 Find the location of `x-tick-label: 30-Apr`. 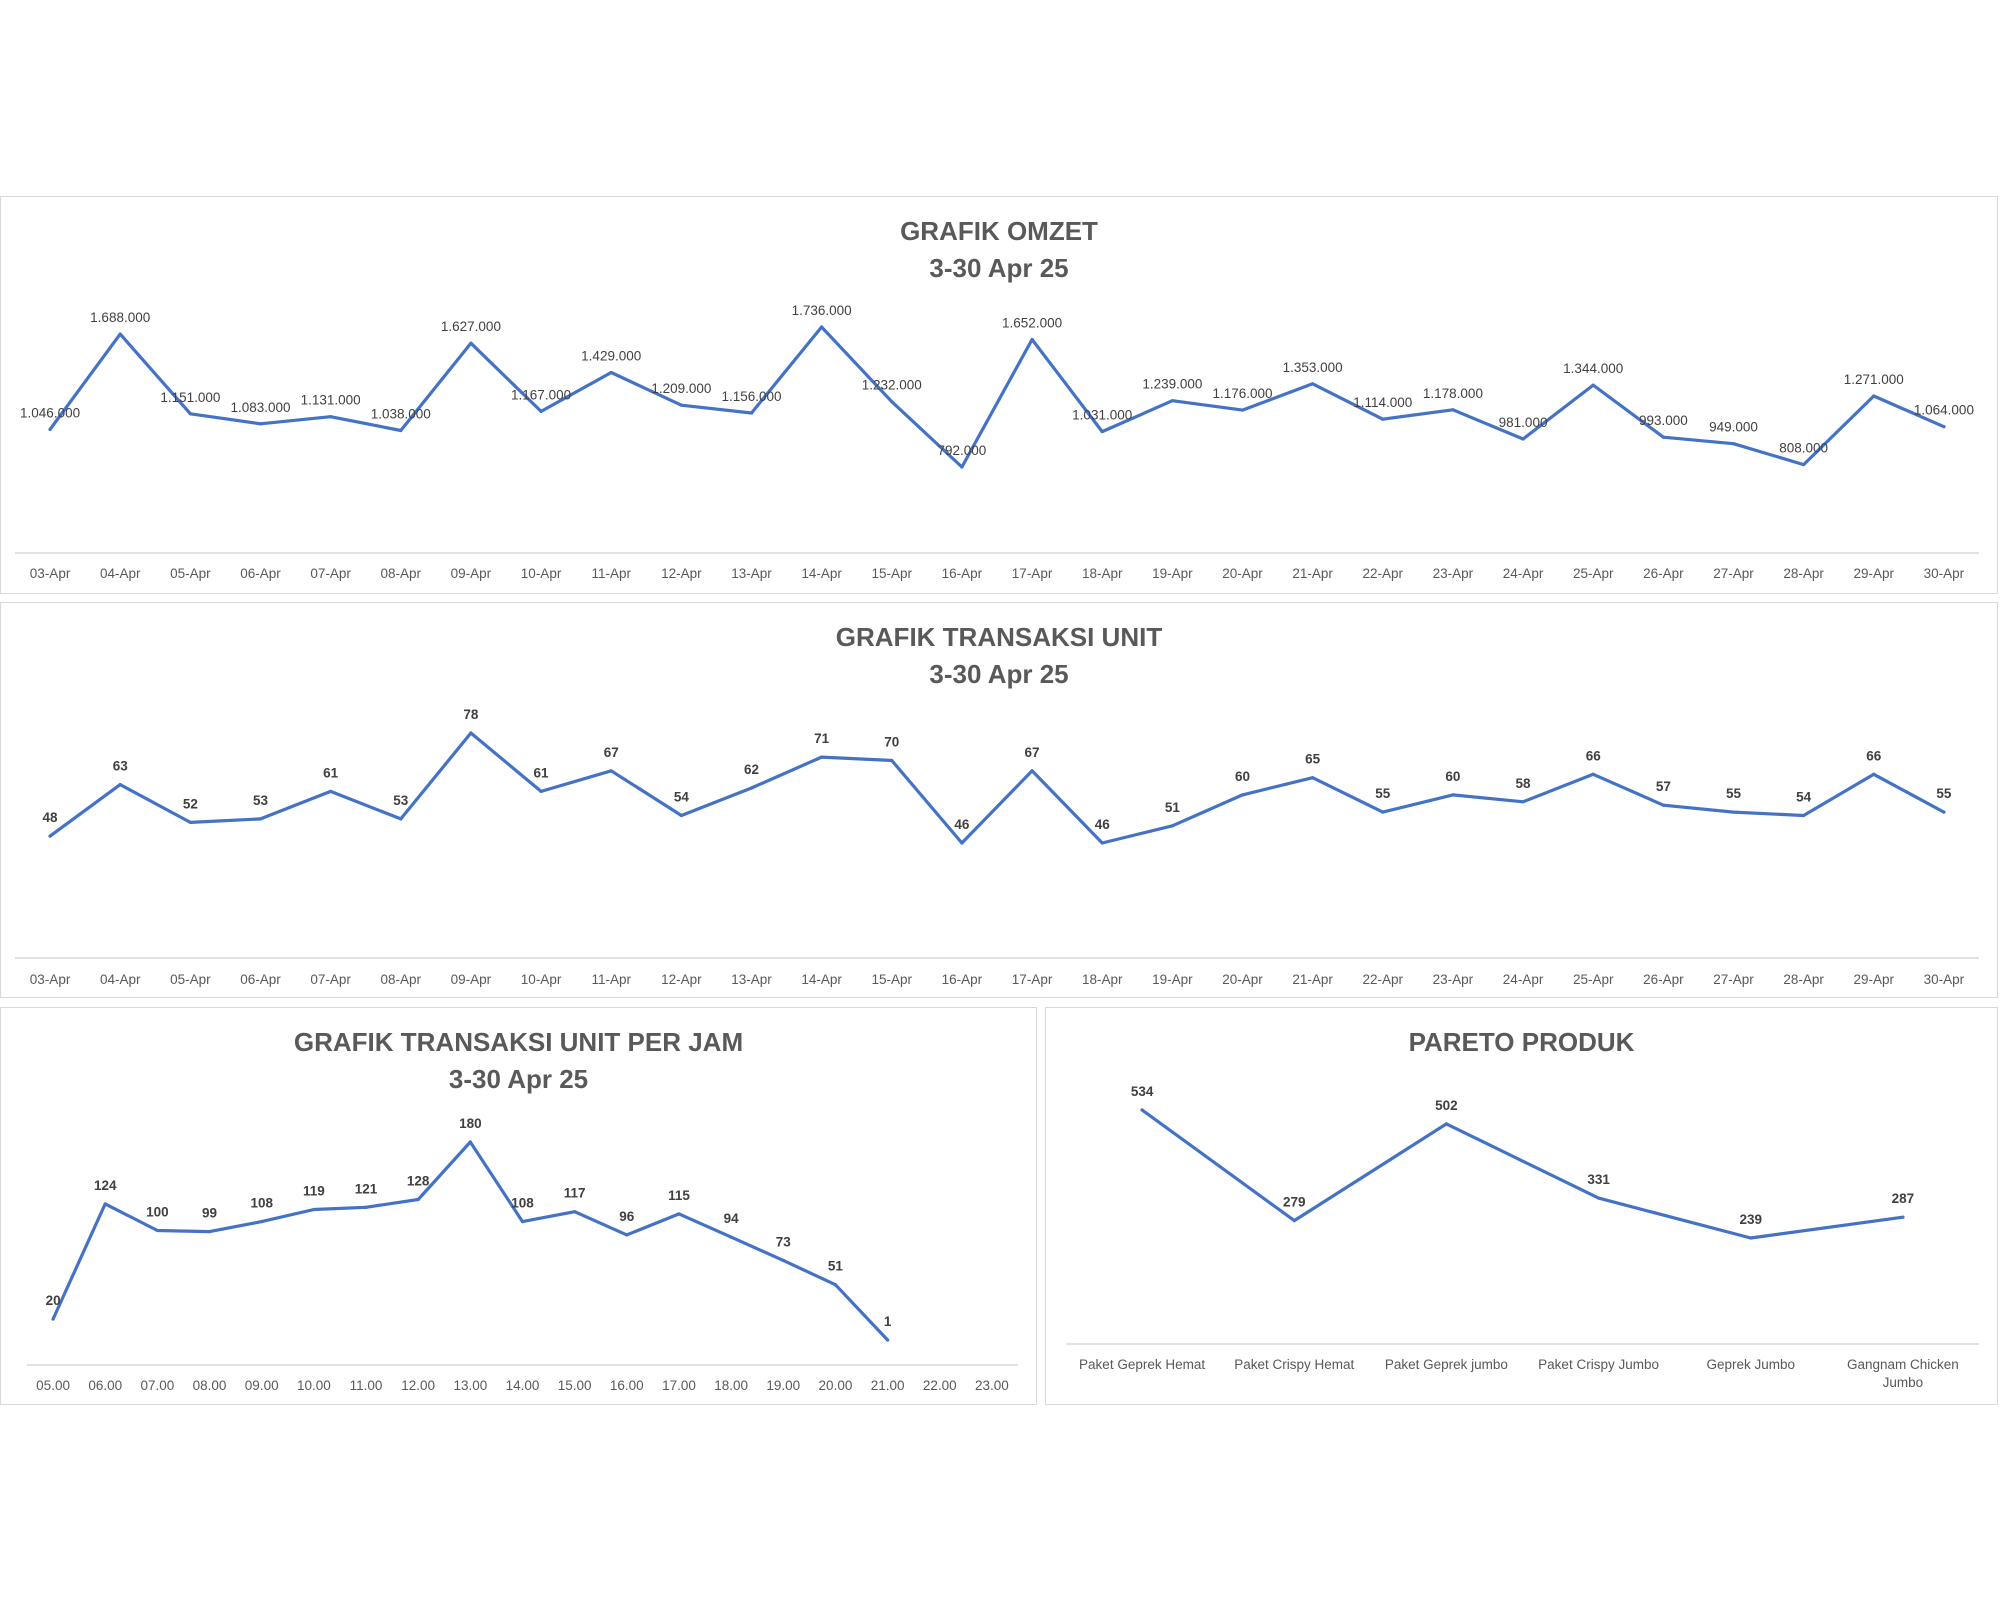

x-tick-label: 30-Apr is located at coordinates (1944, 573).